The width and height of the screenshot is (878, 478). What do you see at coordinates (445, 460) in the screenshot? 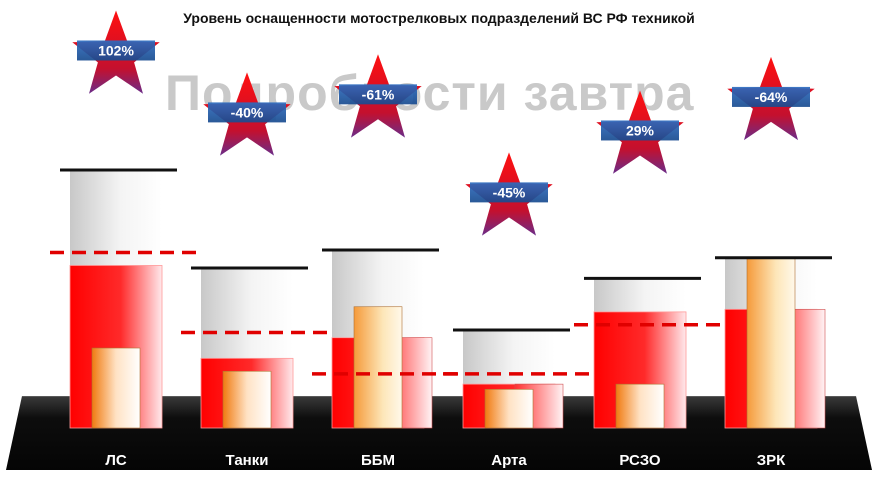
I see `category-labels: ЛС Танки ББМ Арта РСЗО ЗРК` at bounding box center [445, 460].